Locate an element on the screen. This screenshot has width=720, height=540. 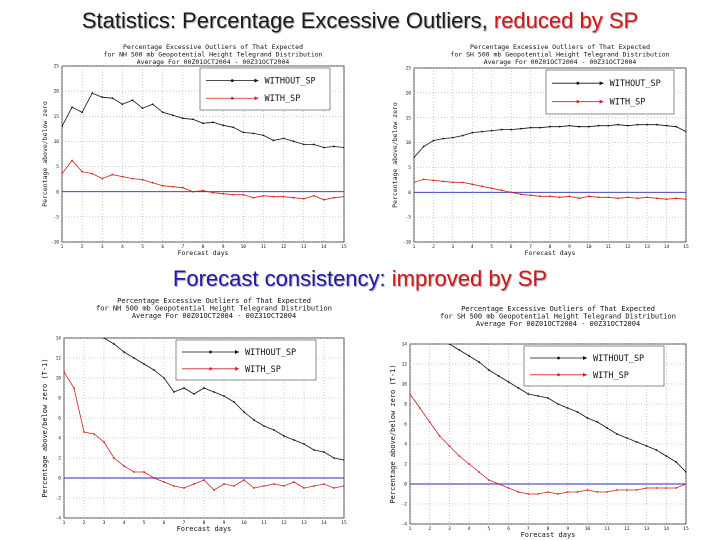
y-tick-label: -5 is located at coordinates (57, 217).